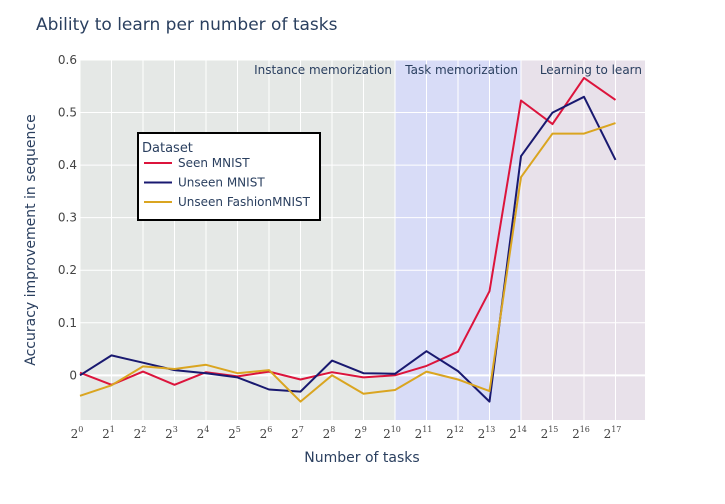 The image size is (725, 504). What do you see at coordinates (221, 183) in the screenshot?
I see `legend-label: Unseen MNIST` at bounding box center [221, 183].